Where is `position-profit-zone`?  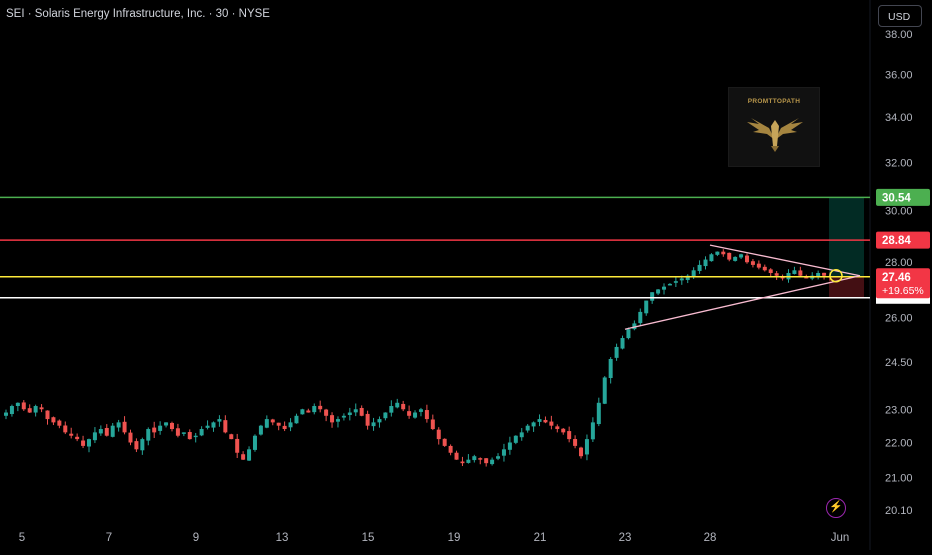 position-profit-zone is located at coordinates (846, 237).